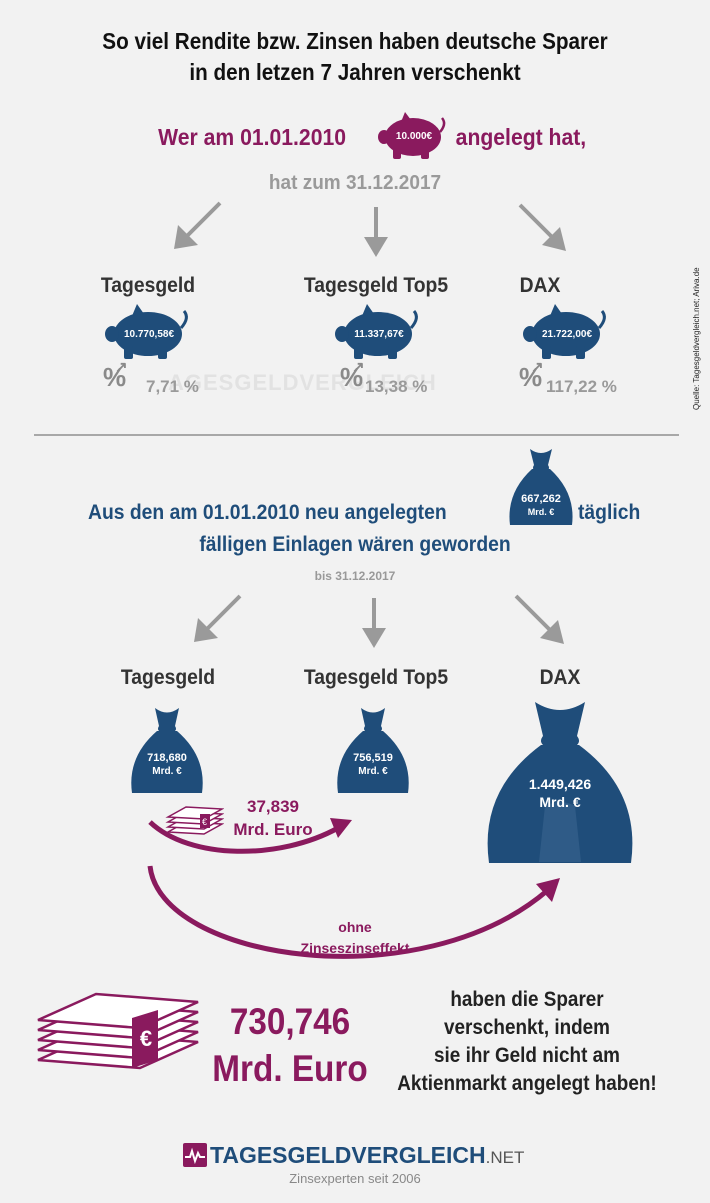 The width and height of the screenshot is (710, 1203). I want to click on money-sack-icon: 667,262 Mrd. €, so click(541, 487).